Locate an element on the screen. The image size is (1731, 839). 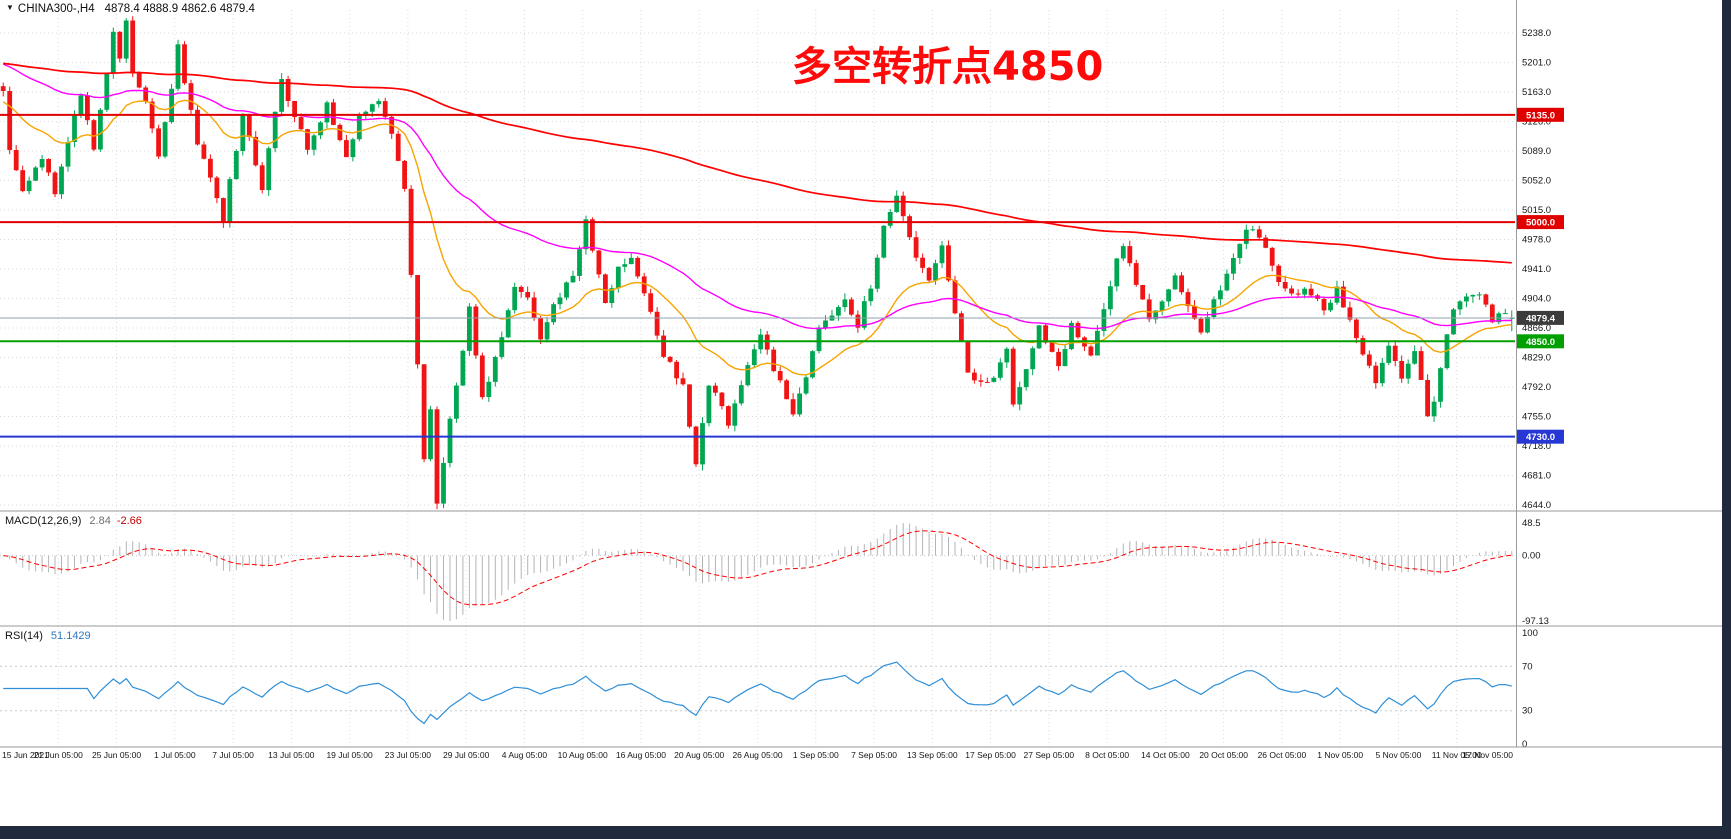
time-tick-label: 26 Oct 05:00 is located at coordinates (1282, 755).